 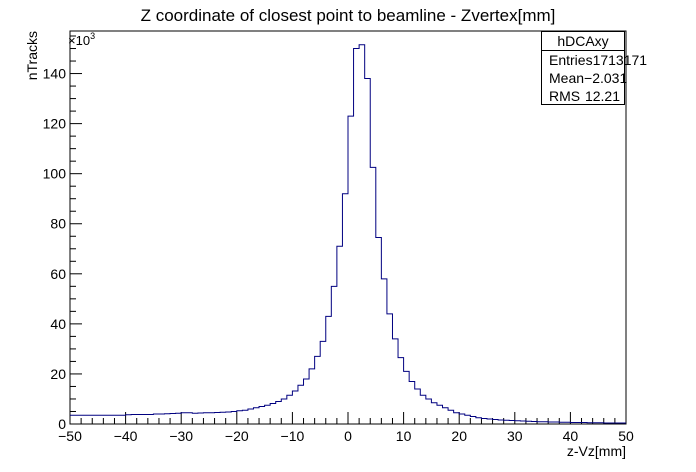 I want to click on stats-row-rms: RMS 12.21, so click(x=583, y=96).